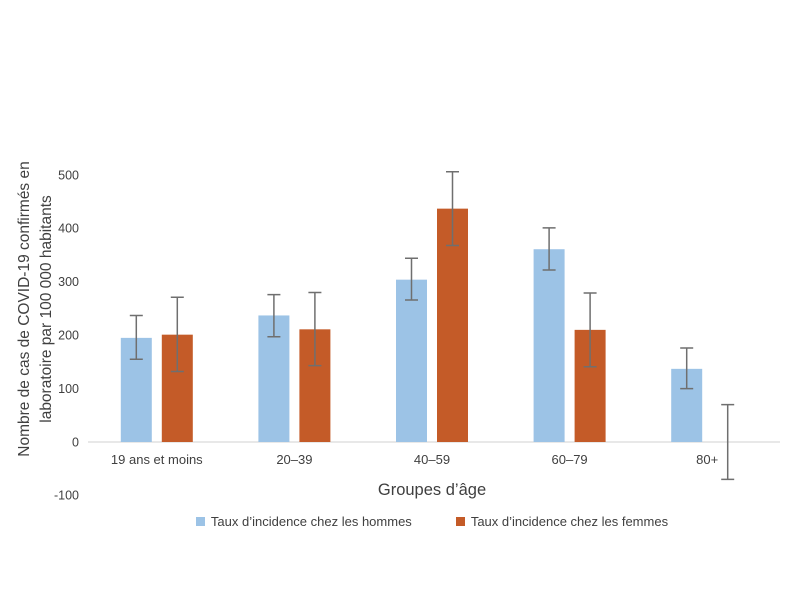  I want to click on x-tick-label: 20–39, so click(294, 459).